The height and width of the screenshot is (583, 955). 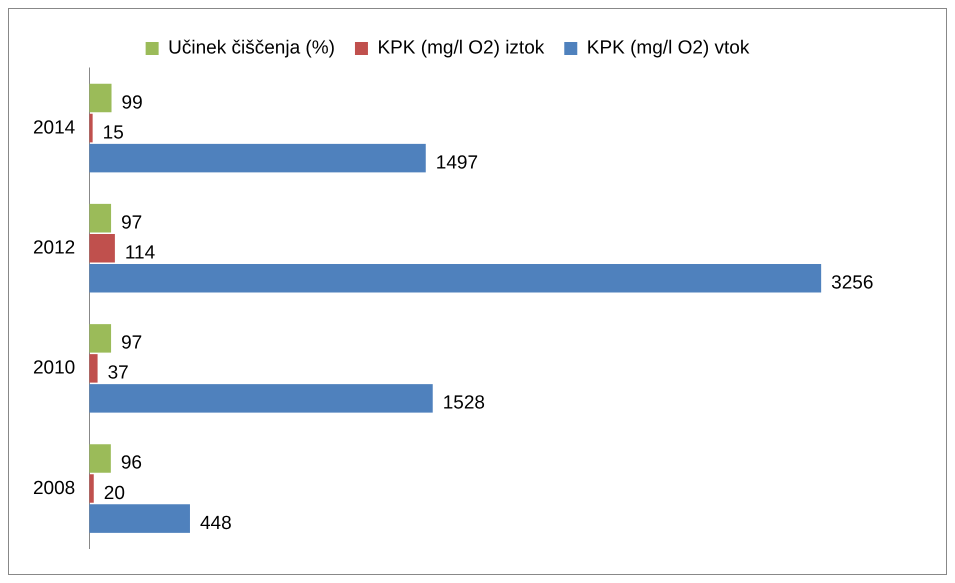 I want to click on data-label: 448, so click(x=216, y=523).